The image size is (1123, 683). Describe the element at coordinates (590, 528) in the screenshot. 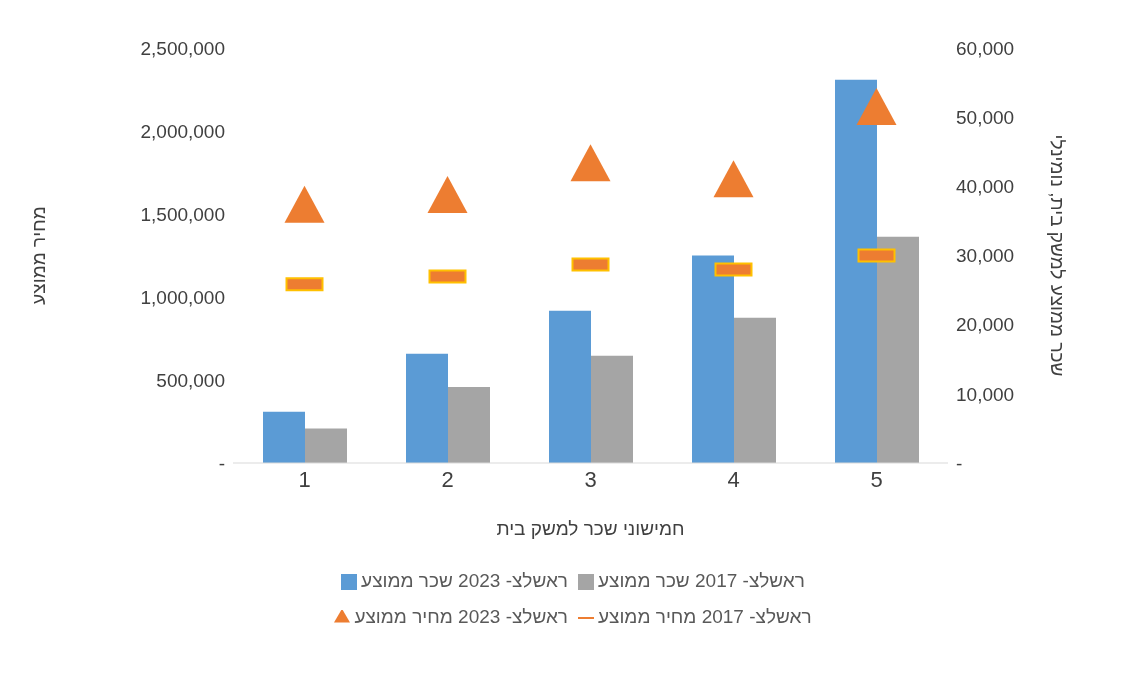

I see `x-axis-title: חמישוני שכר למשק בית` at that location.